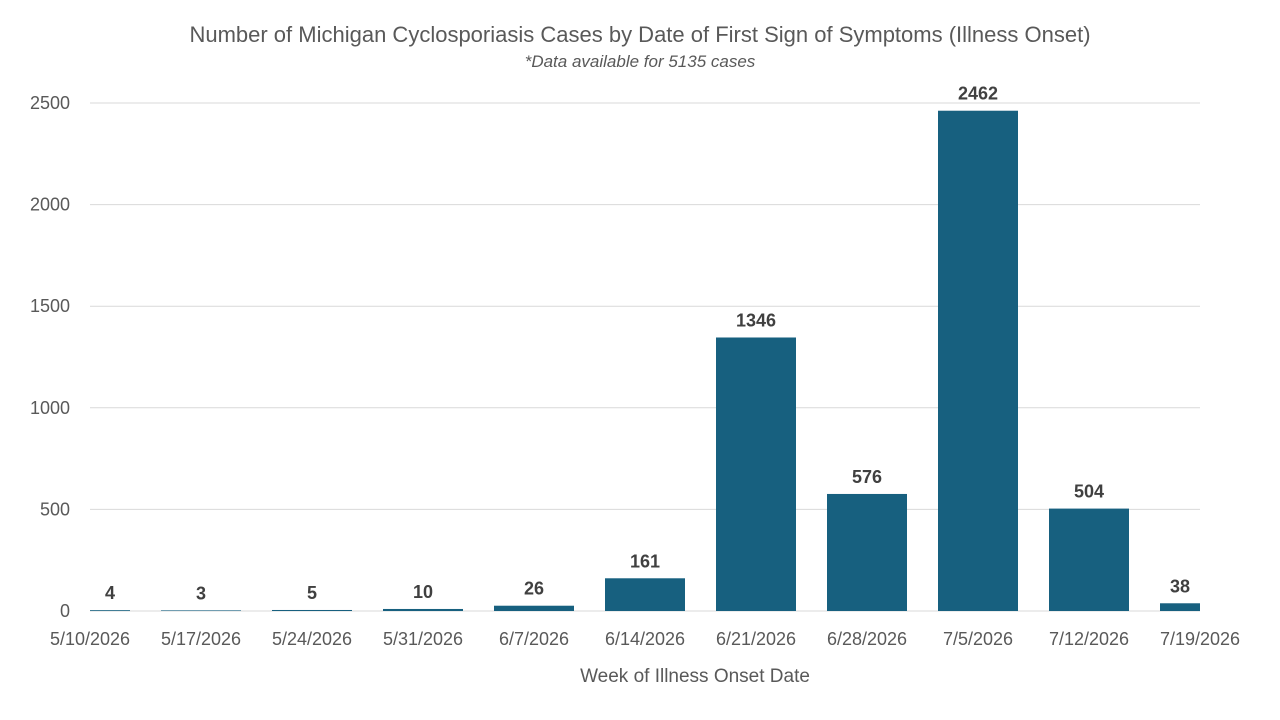 This screenshot has width=1280, height=720. Describe the element at coordinates (312, 610) in the screenshot. I see `bar-5/24/2026` at that location.